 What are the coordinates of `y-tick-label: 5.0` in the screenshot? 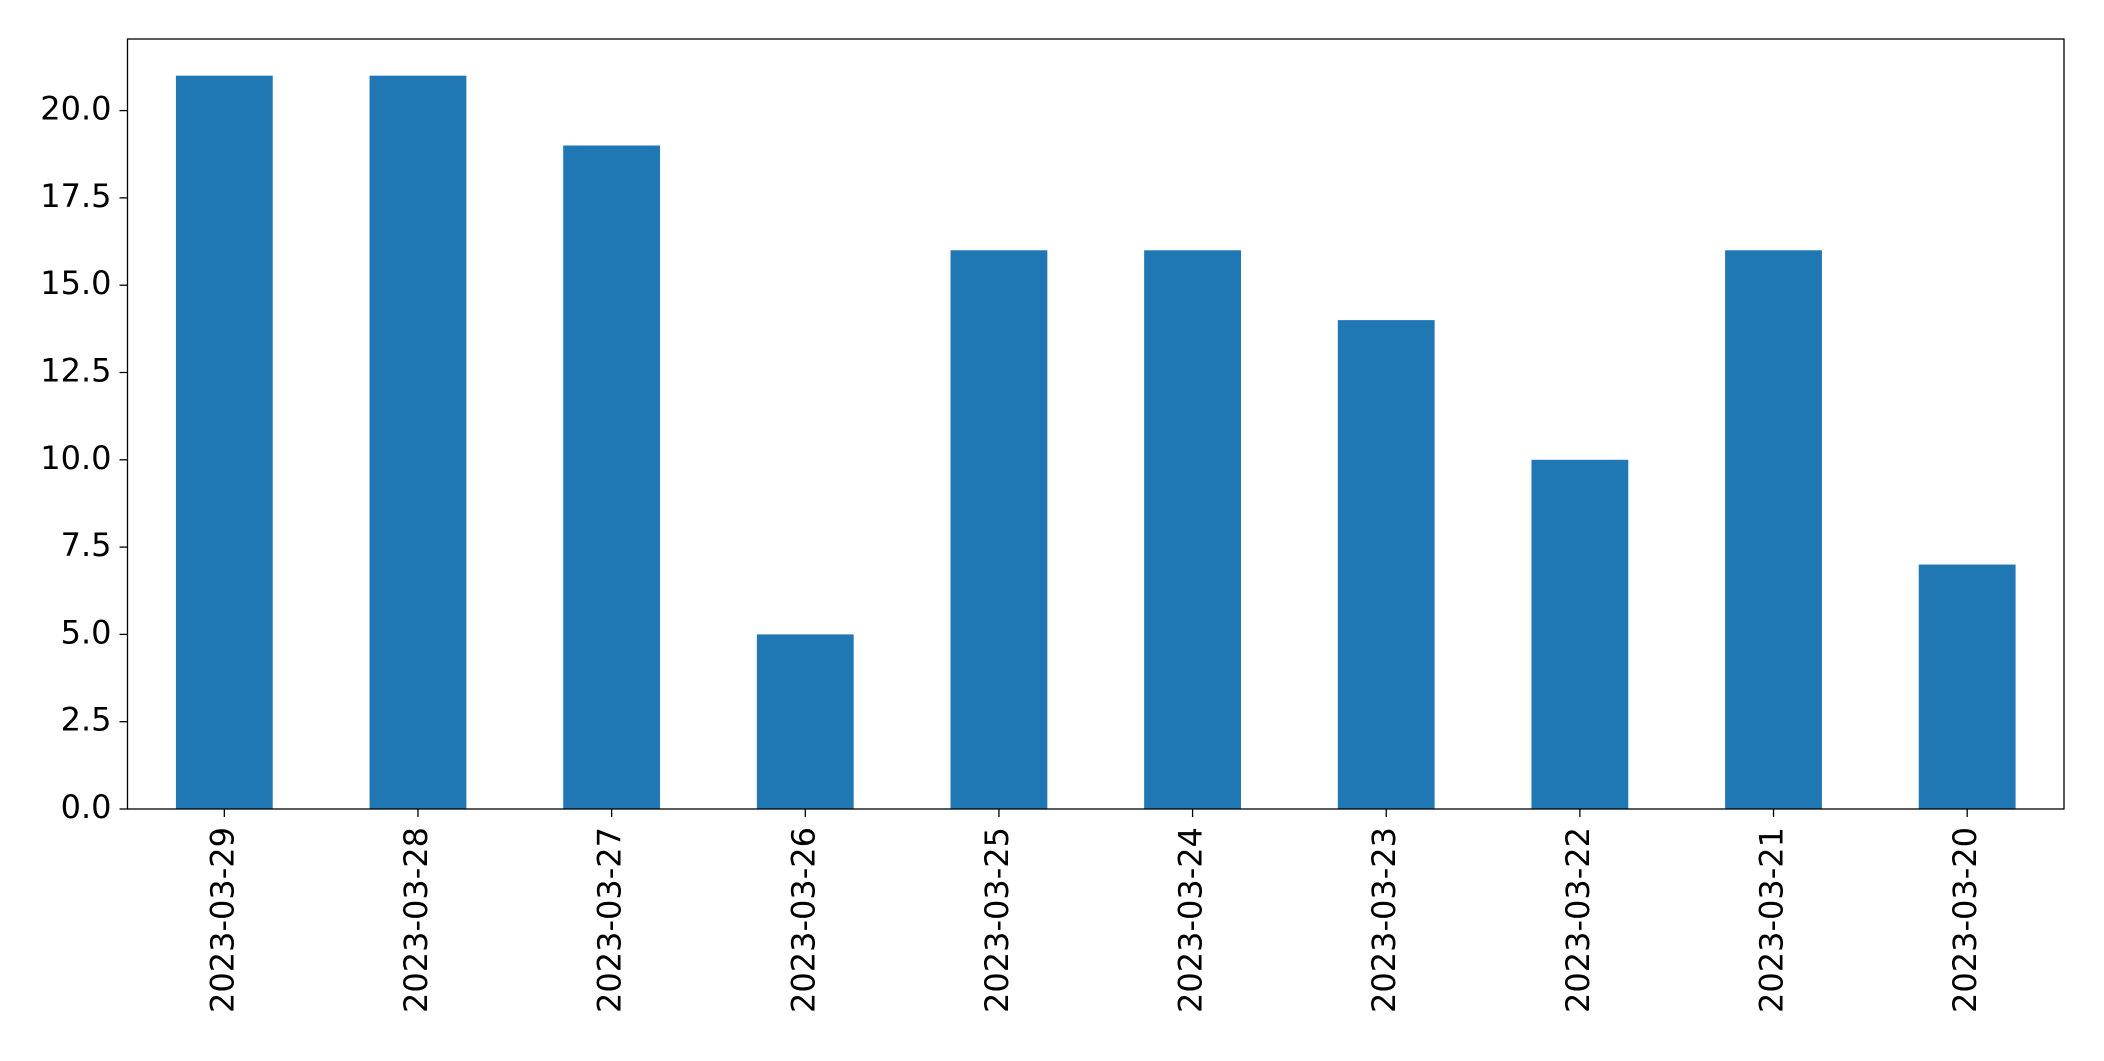 It's located at (86, 632).